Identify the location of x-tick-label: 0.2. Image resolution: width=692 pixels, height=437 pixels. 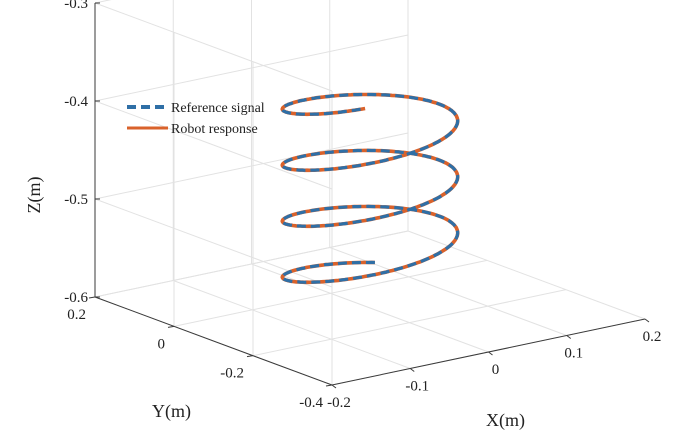
(652, 337).